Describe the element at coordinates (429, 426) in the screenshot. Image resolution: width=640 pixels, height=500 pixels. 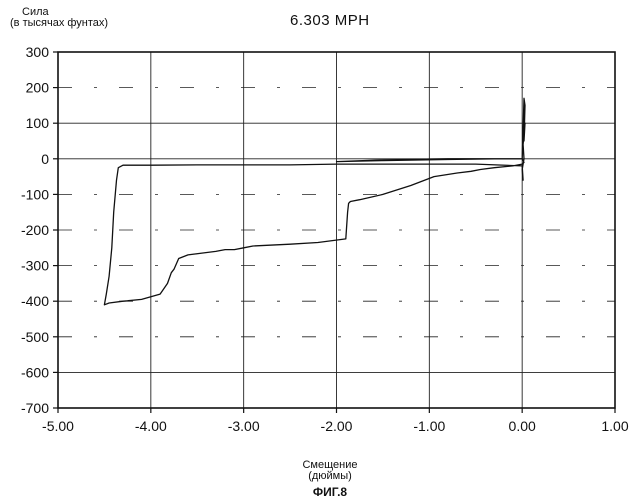
I see `x-tick-label: -1.00` at that location.